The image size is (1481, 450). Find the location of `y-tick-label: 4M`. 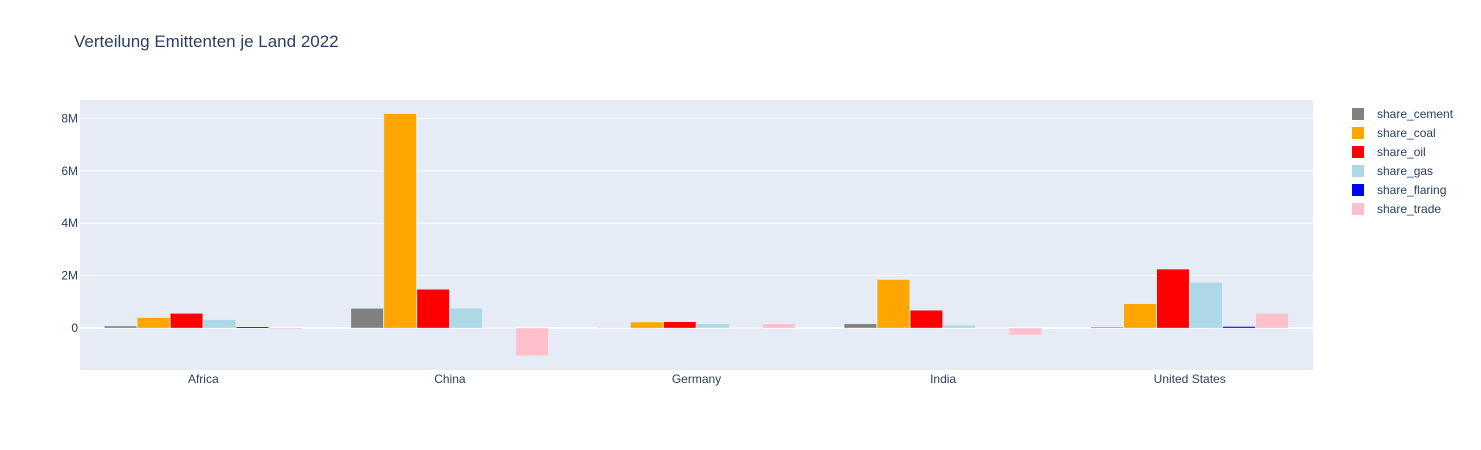

y-tick-label: 4M is located at coordinates (69, 223).